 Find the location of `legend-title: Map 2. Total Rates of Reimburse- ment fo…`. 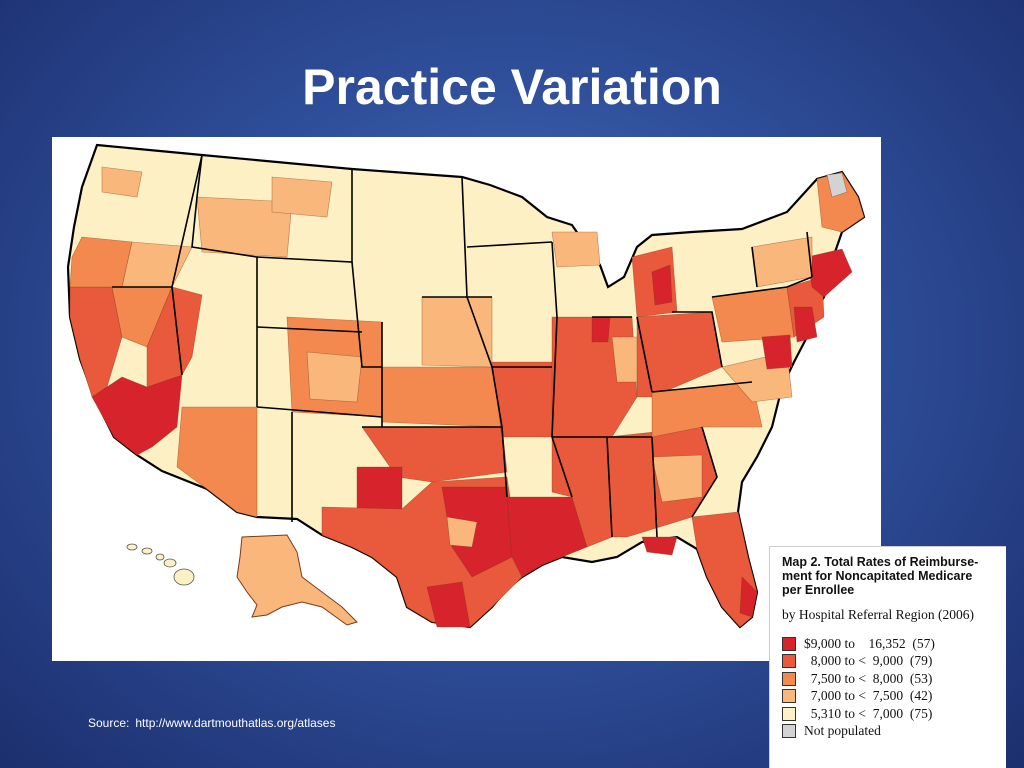

legend-title: Map 2. Total Rates of Reimburse- ment fo… is located at coordinates (880, 576).